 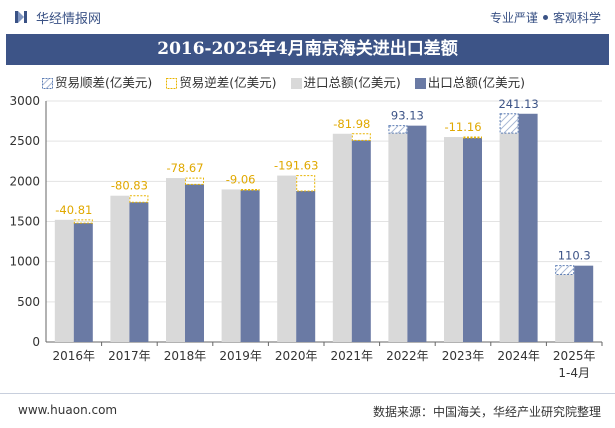 What do you see at coordinates (420, 83) in the screenshot?
I see `legend-export-icon` at bounding box center [420, 83].